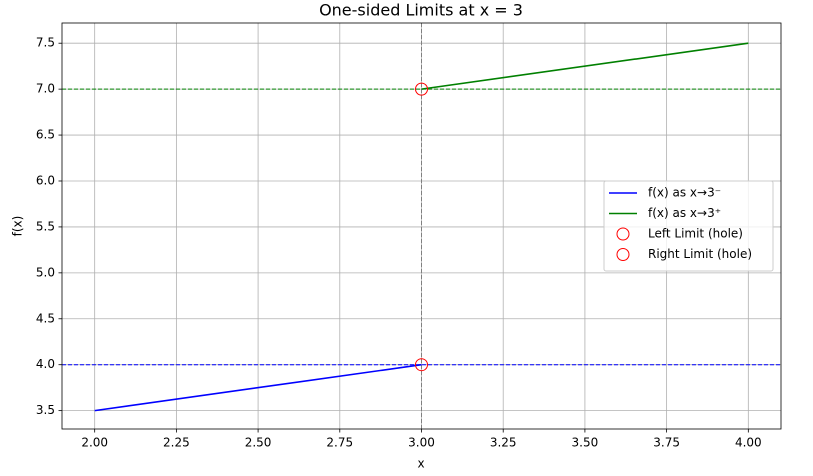  Describe the element at coordinates (748, 443) in the screenshot. I see `x-tick-label: 4.00` at that location.